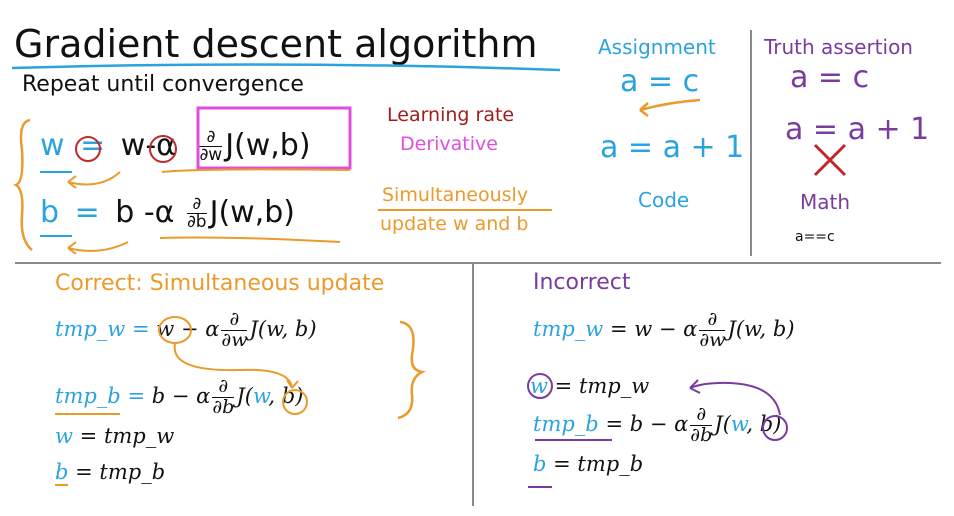 This screenshot has height=516, width=954. Describe the element at coordinates (830, 77) in the screenshot. I see `truth-example-1: a = c` at that location.